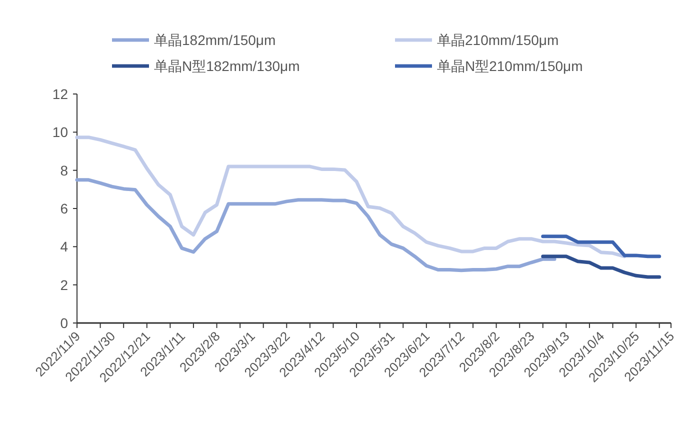 This screenshot has height=421, width=681. I want to click on legend-label: 单晶N型210mm/150μm, so click(510, 66).